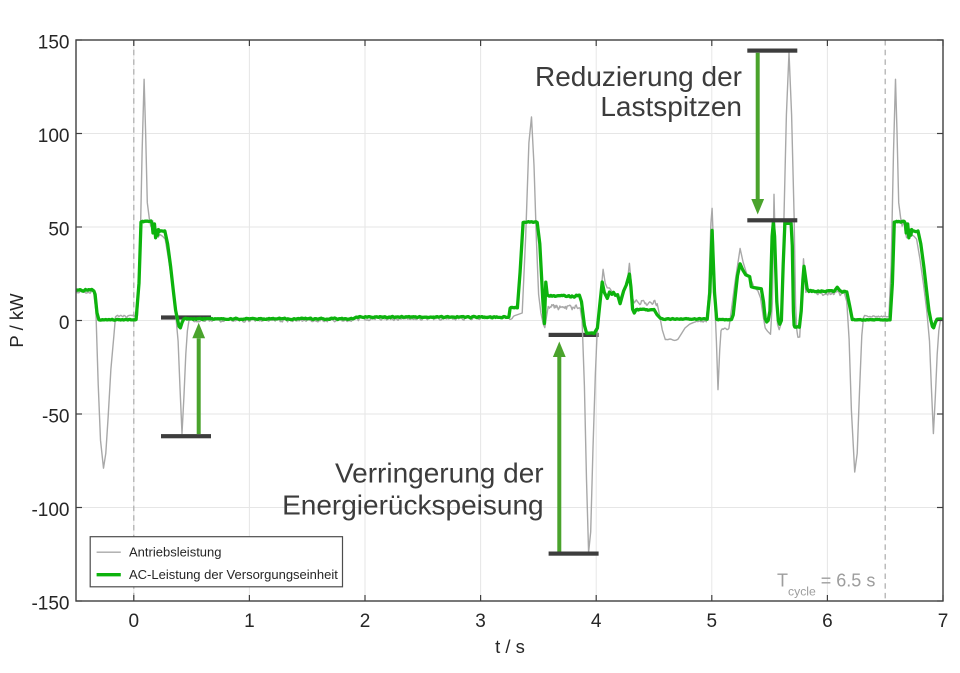 The height and width of the screenshot is (673, 960). I want to click on svg-text: 6, so click(827, 621).